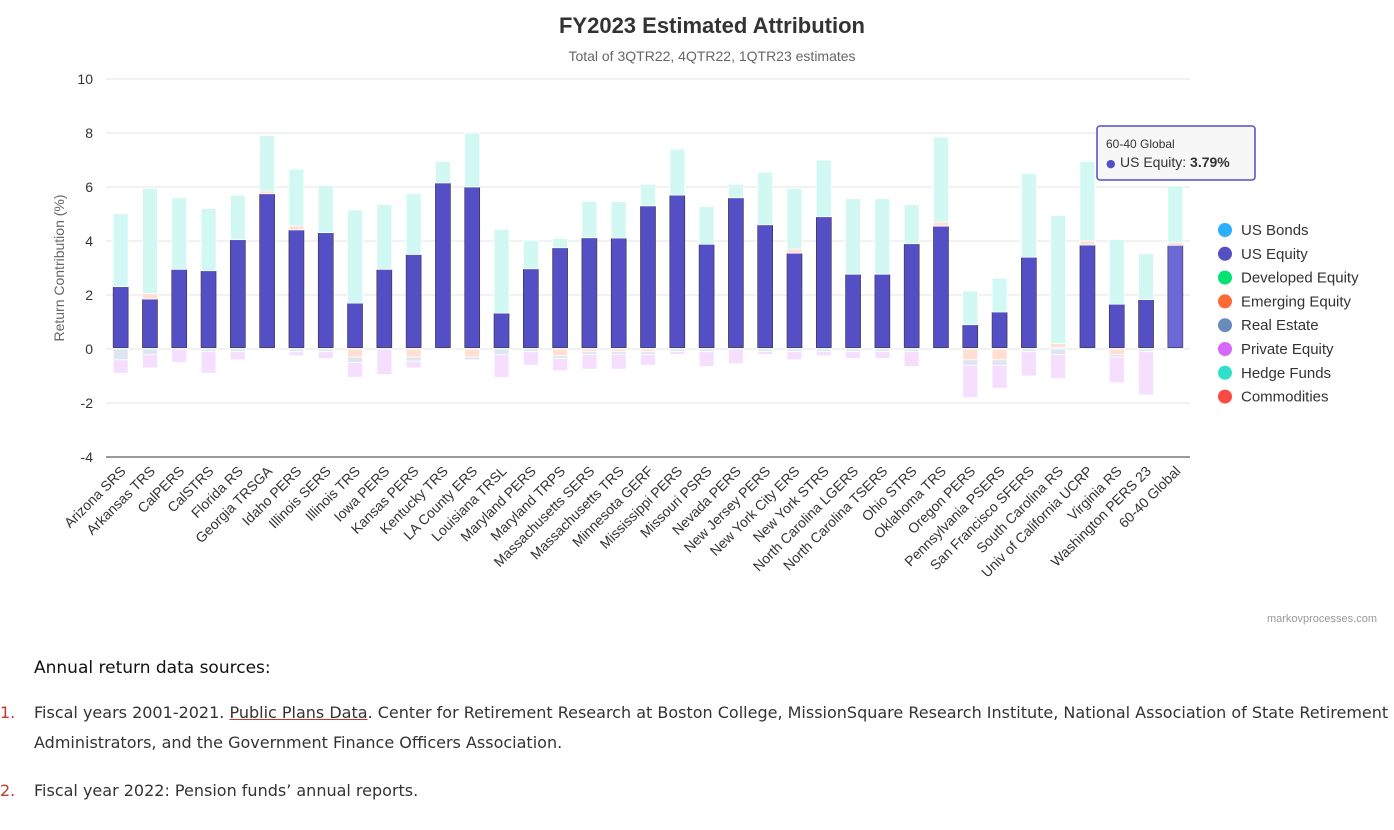 This screenshot has height=830, width=1394. Describe the element at coordinates (1263, 230) in the screenshot. I see `legend-item: US Bonds` at that location.